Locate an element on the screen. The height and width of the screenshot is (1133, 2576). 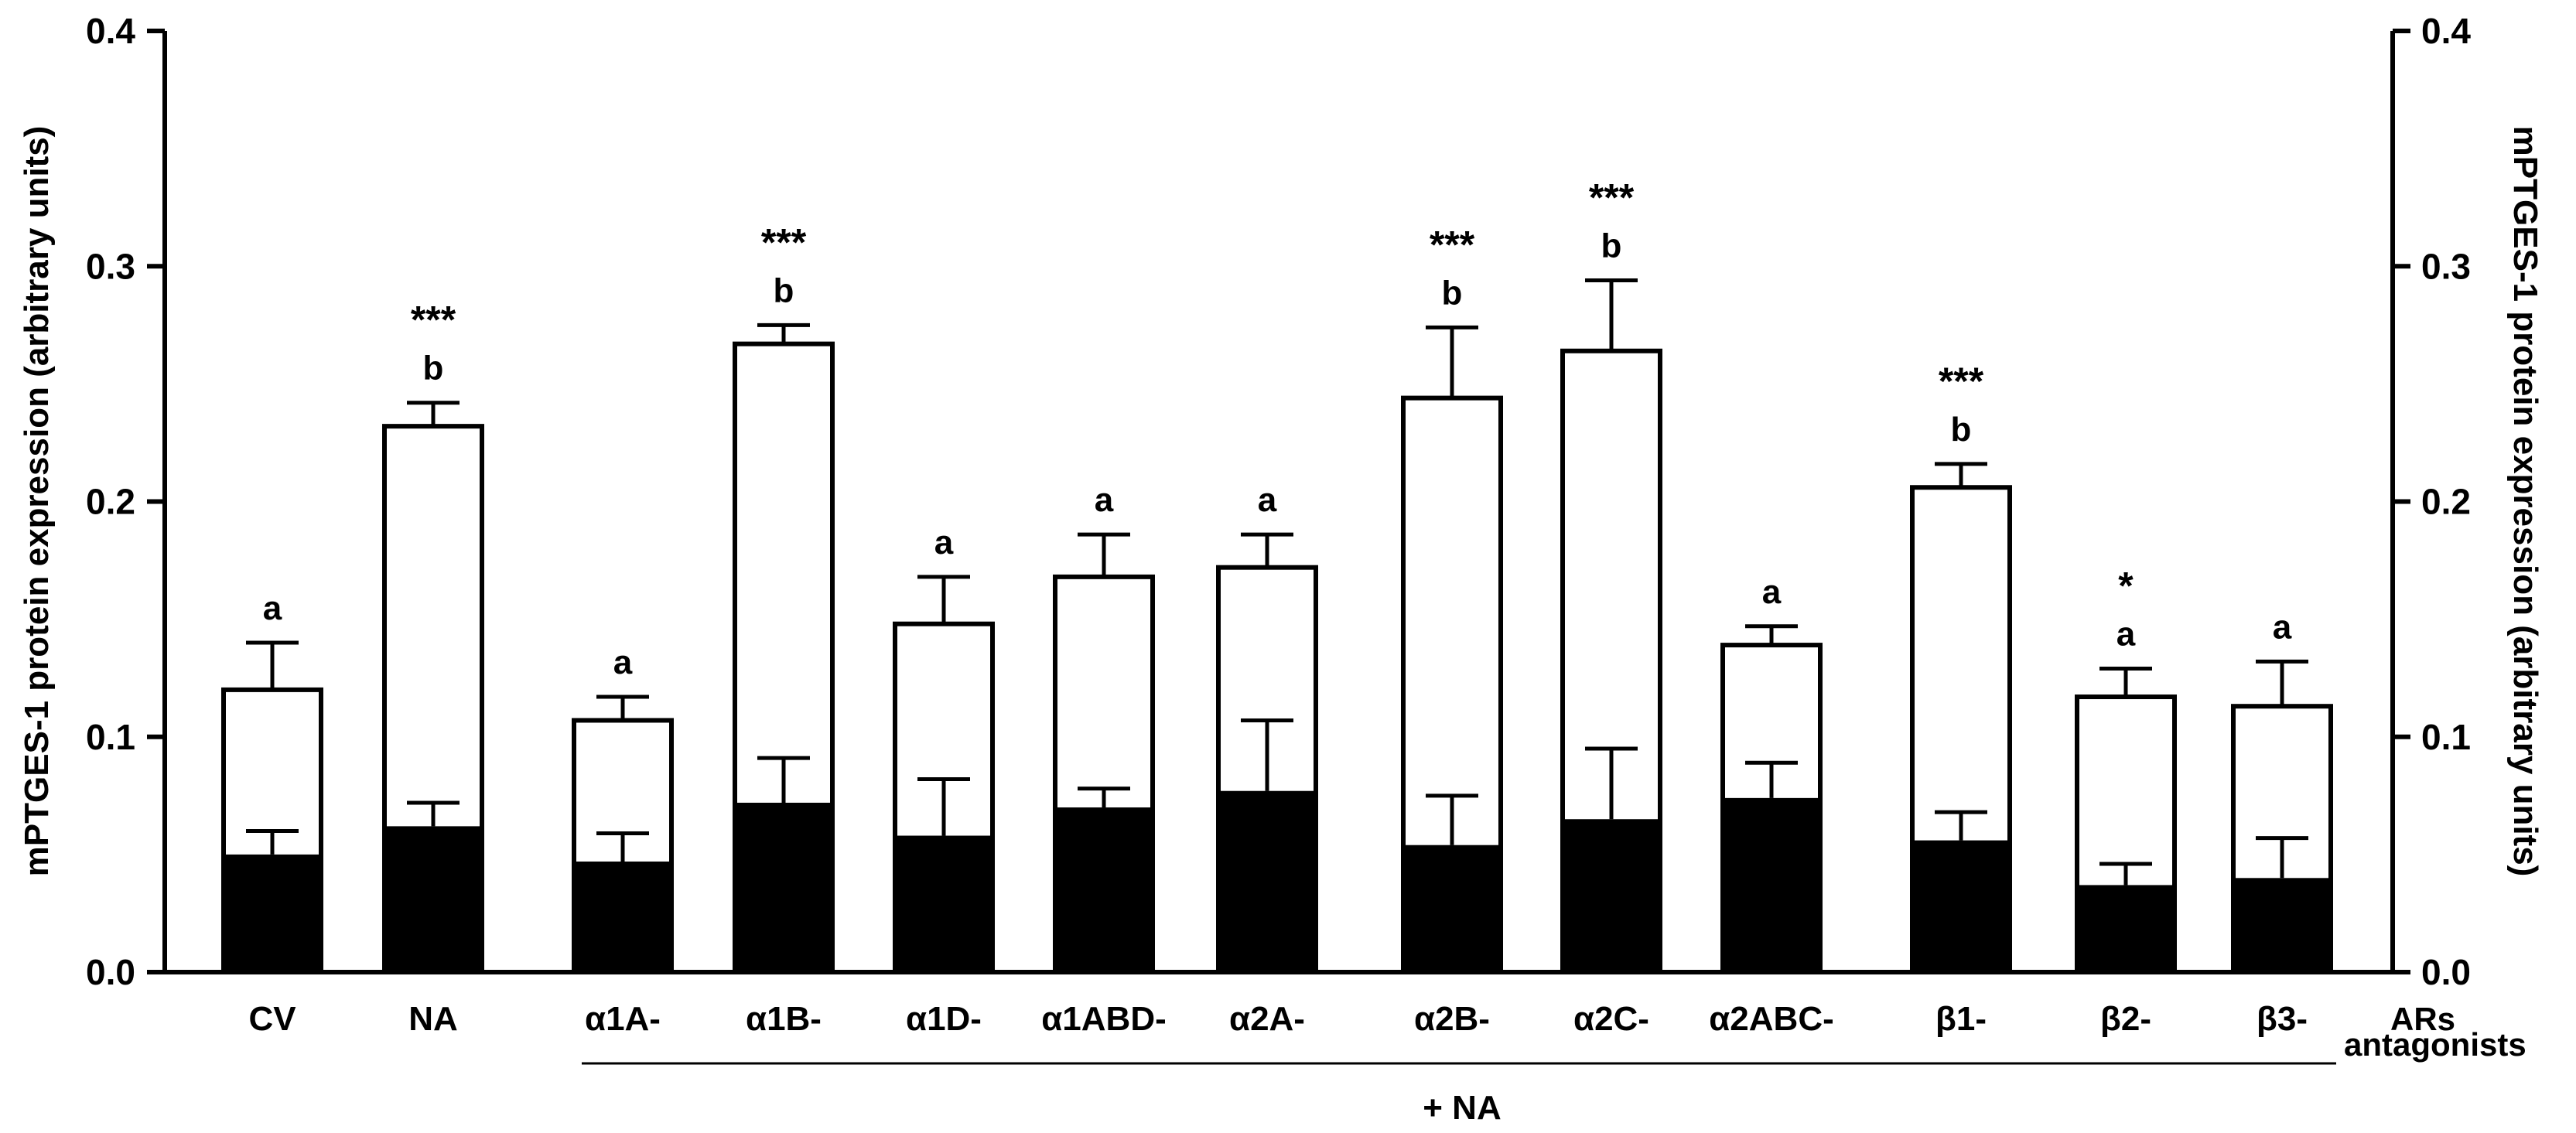
x-tick-label: α2ABC- is located at coordinates (1771, 1019).